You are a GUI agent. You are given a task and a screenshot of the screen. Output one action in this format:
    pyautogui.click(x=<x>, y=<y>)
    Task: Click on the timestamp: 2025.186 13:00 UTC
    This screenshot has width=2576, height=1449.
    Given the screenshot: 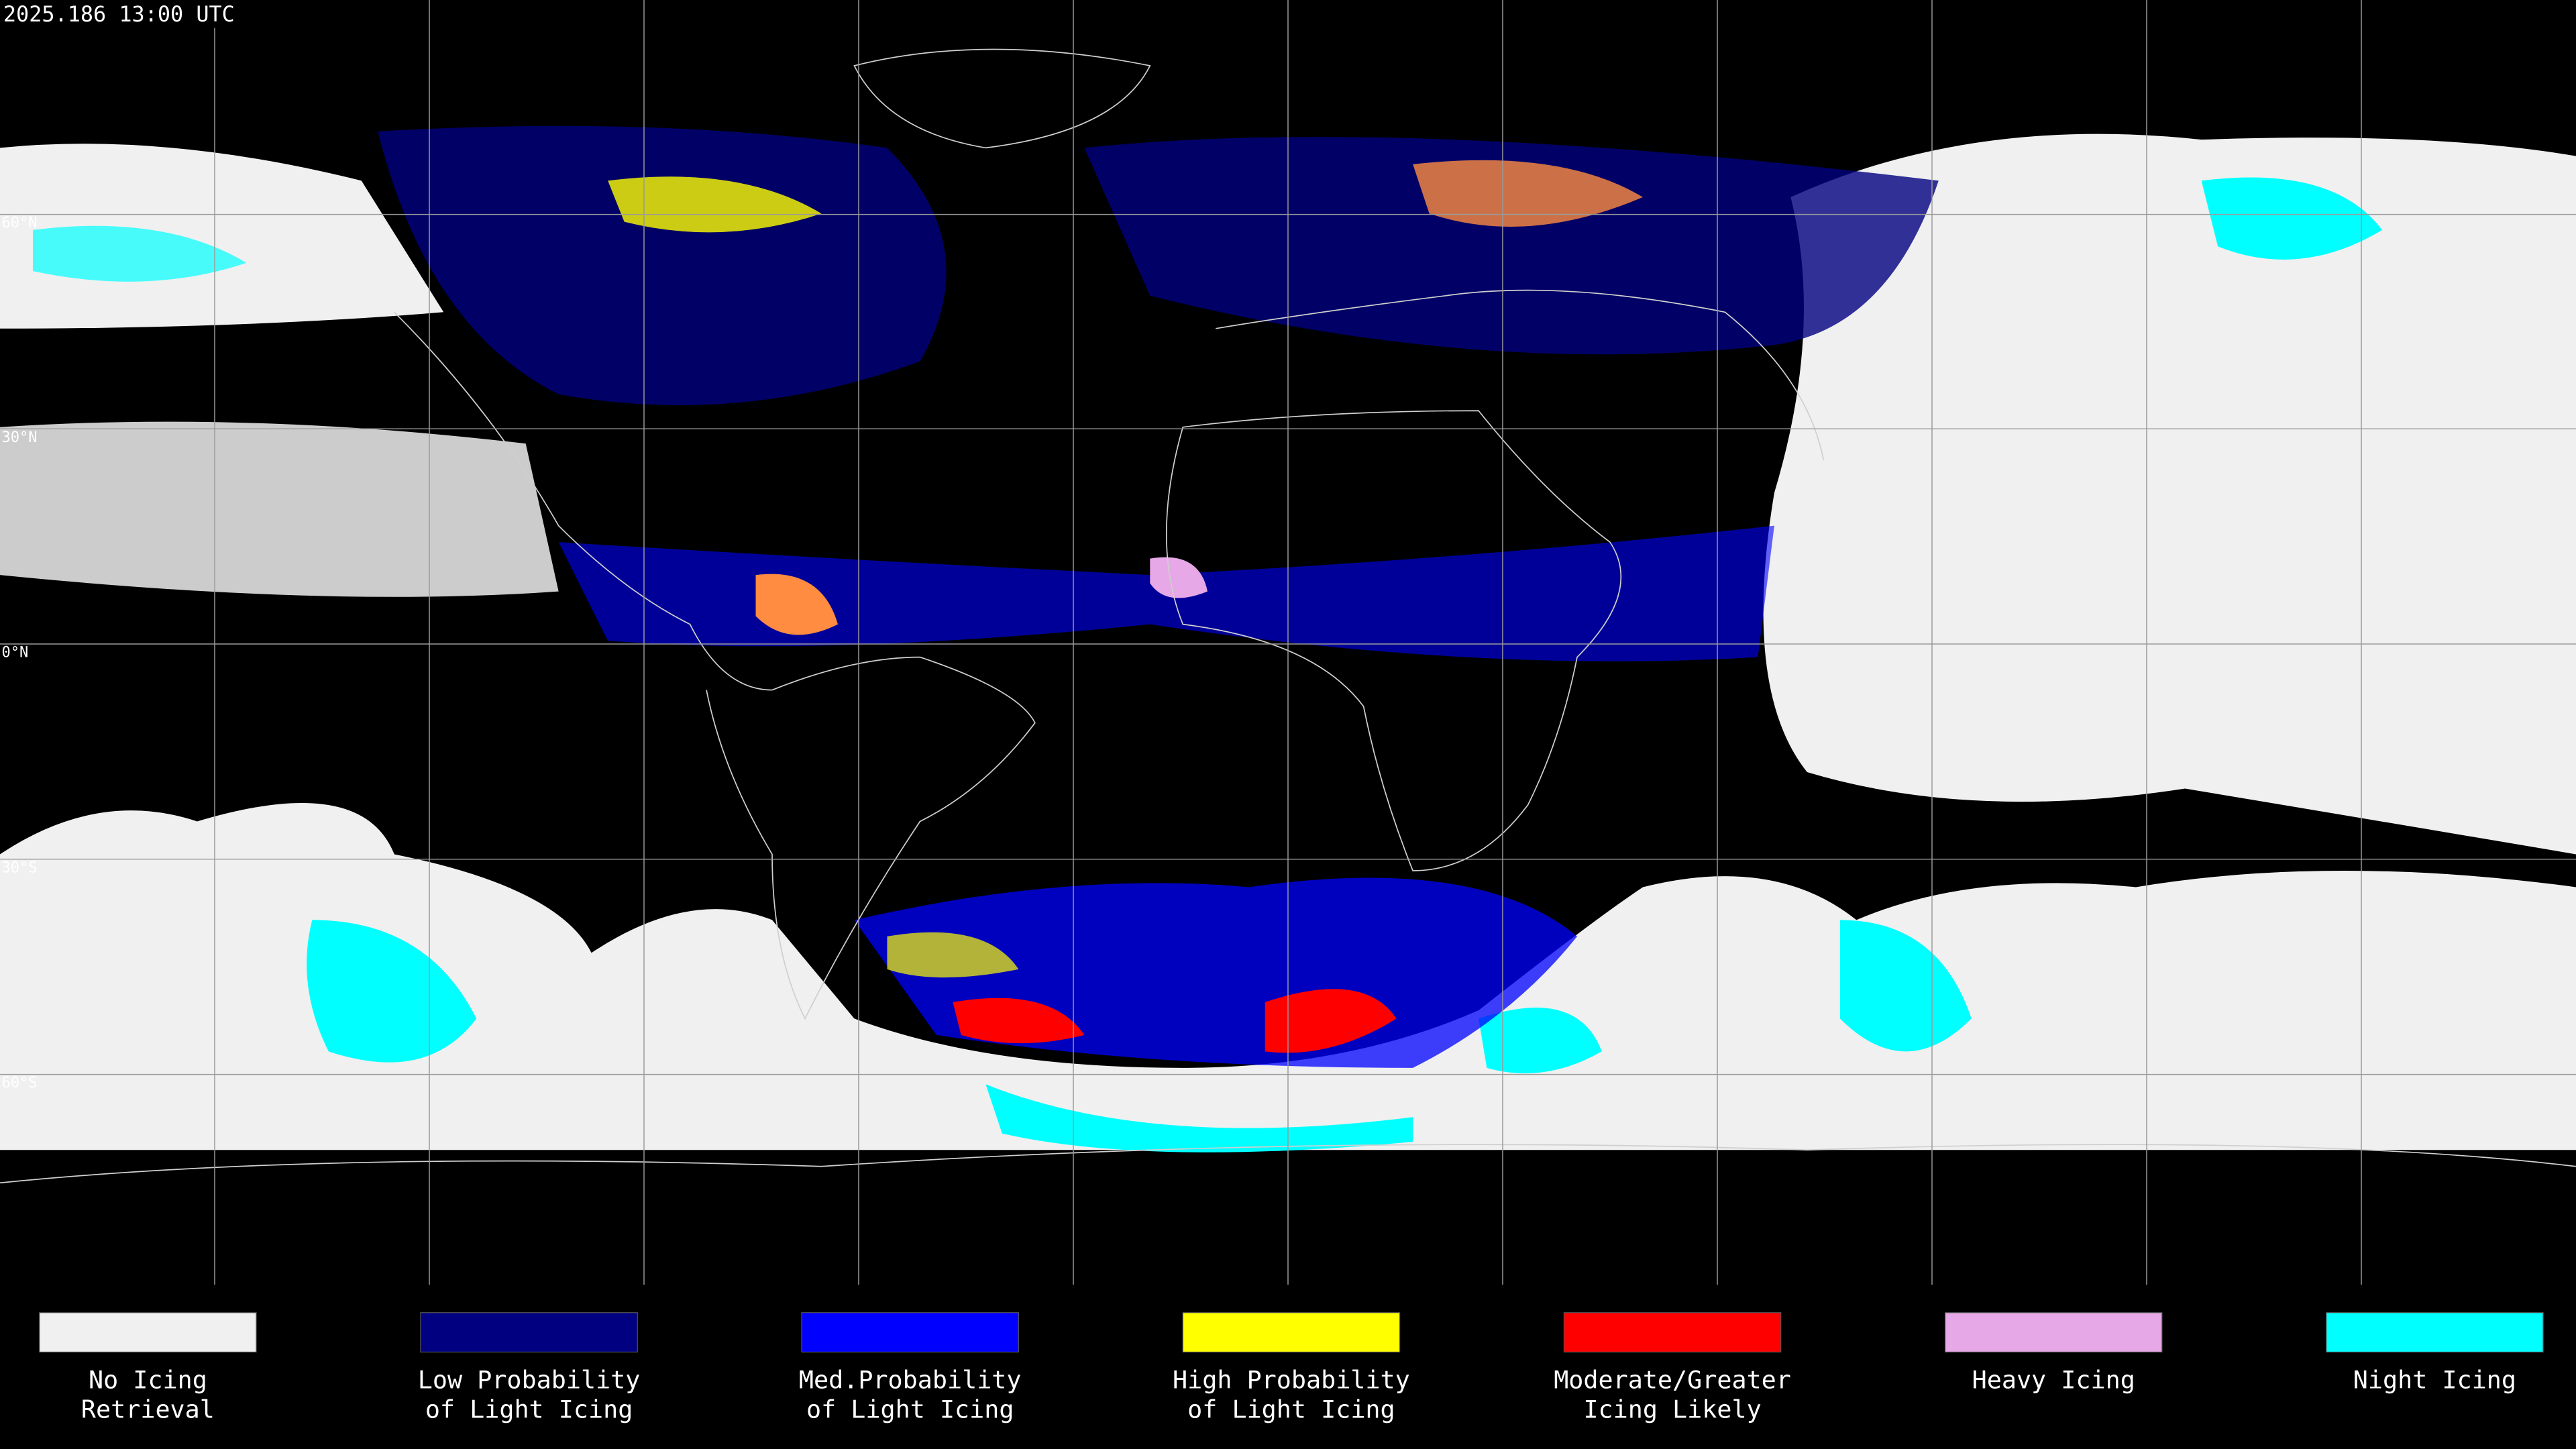 What is the action you would take?
    pyautogui.click(x=119, y=14)
    